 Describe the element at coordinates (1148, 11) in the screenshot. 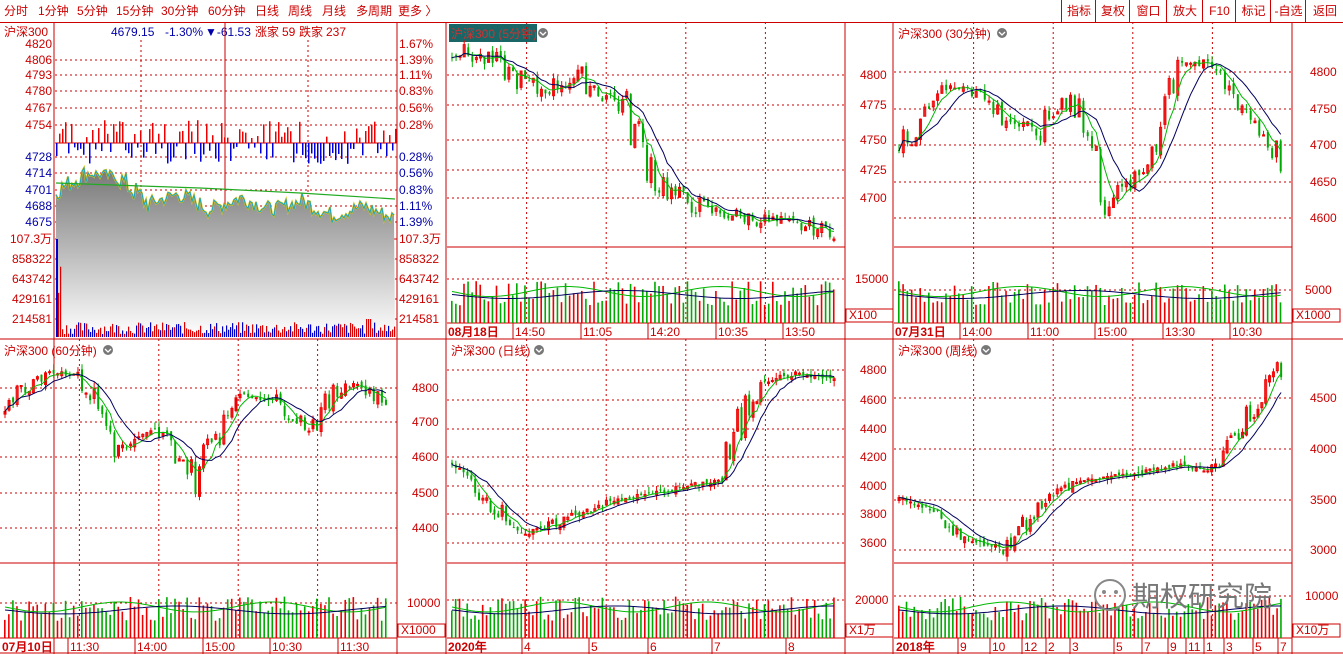

I see `toolbar-action-2: 窗口` at that location.